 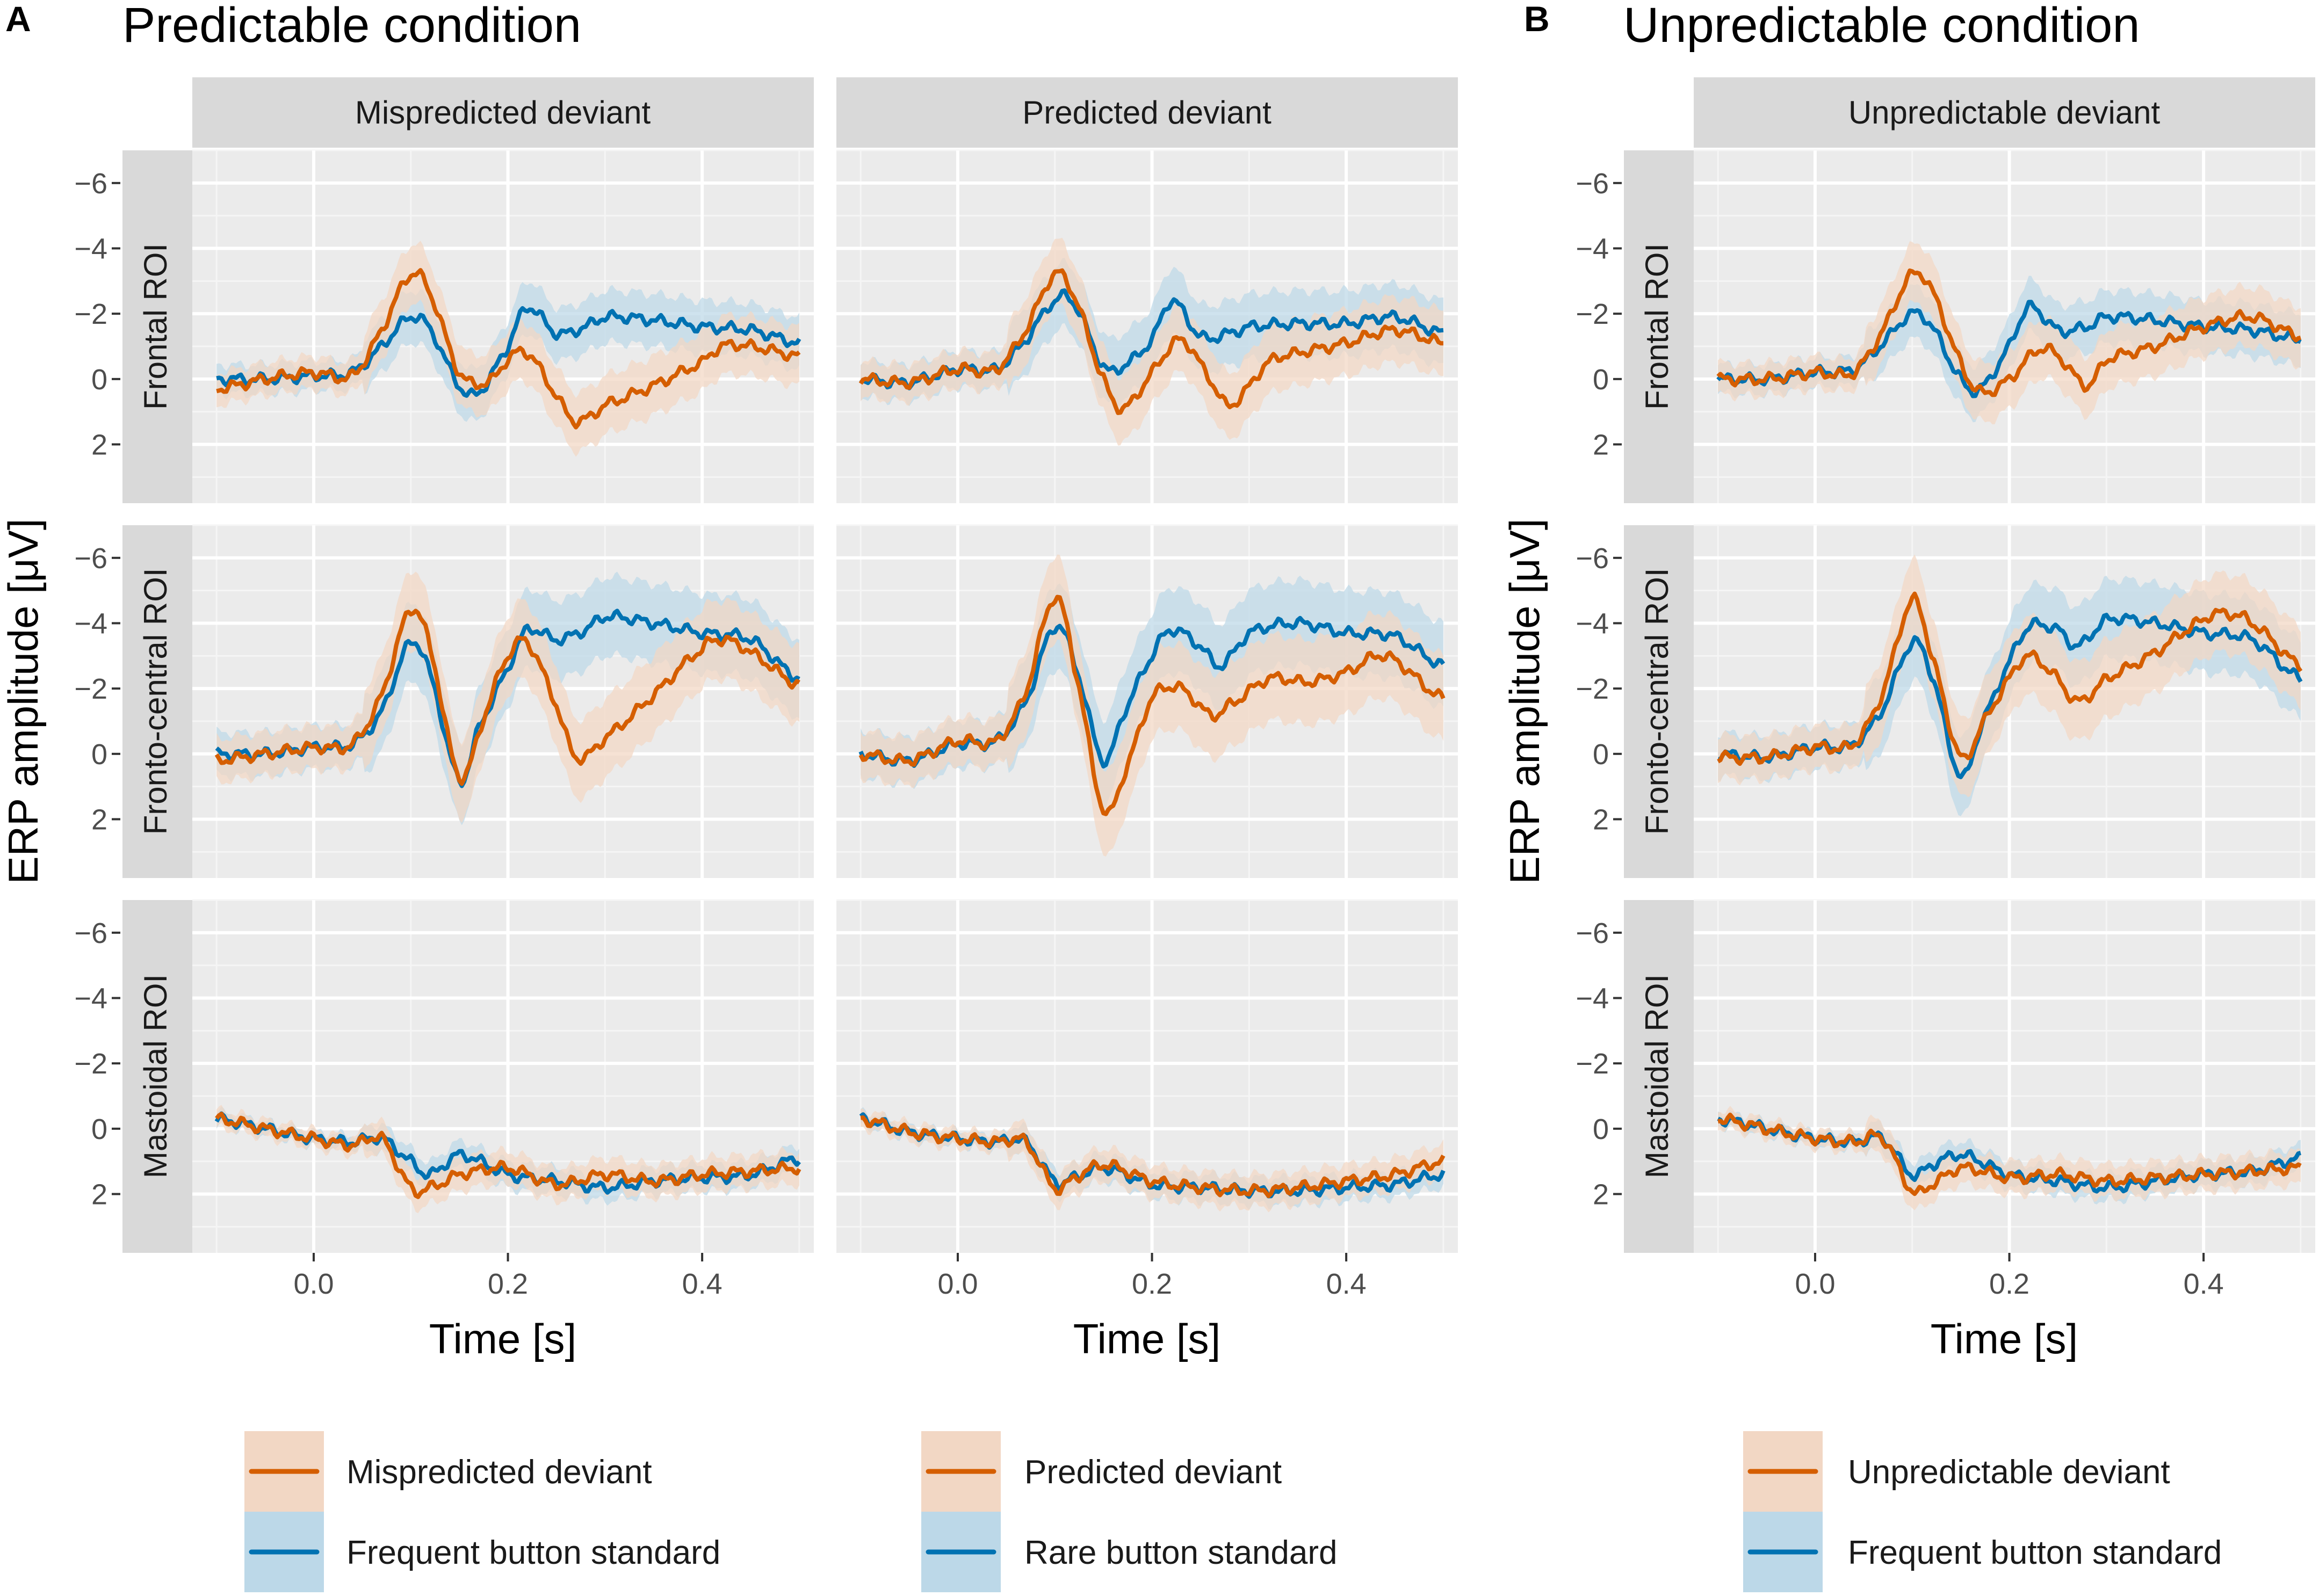 I want to click on row-strip-mastoidal-a: Mastoidal ROI, so click(x=157, y=1076).